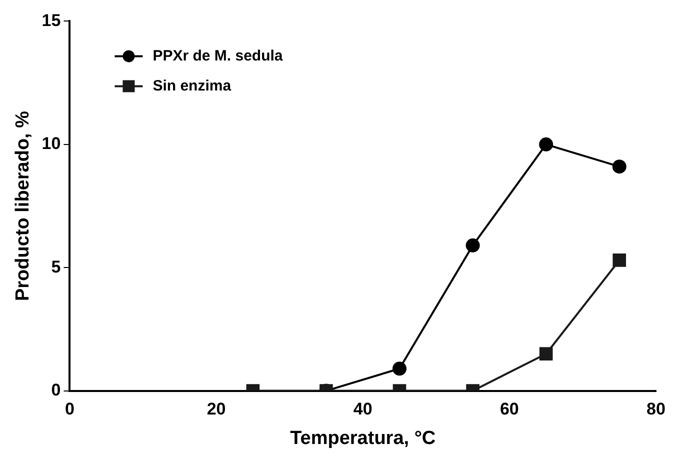 This screenshot has height=462, width=684. I want to click on y-tick-label: 10, so click(51, 144).